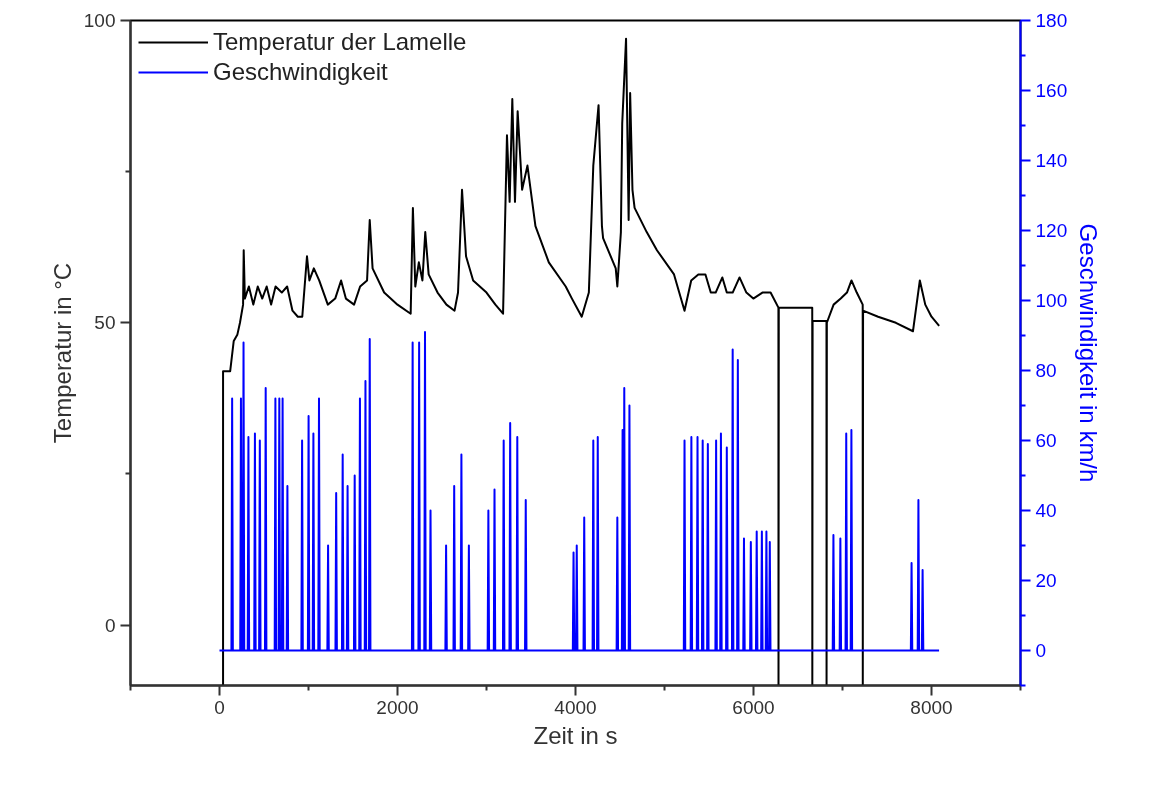  What do you see at coordinates (110, 625) in the screenshot?
I see `y-tick-label: 0` at bounding box center [110, 625].